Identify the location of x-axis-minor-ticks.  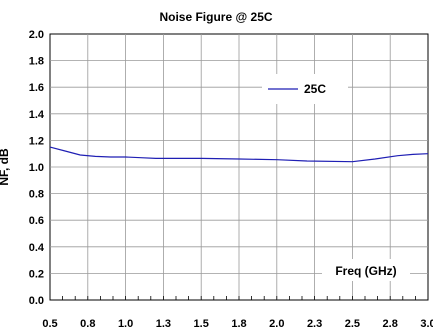
(239, 298).